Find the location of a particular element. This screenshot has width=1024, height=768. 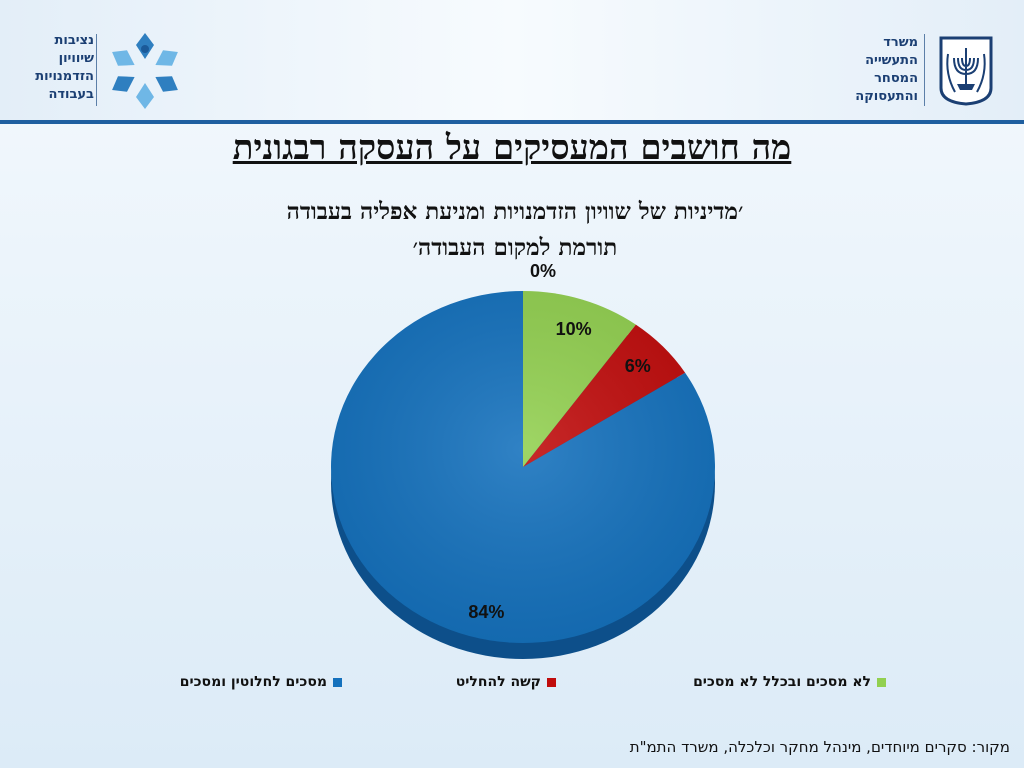

legend-swatch-disagree is located at coordinates (881, 682).